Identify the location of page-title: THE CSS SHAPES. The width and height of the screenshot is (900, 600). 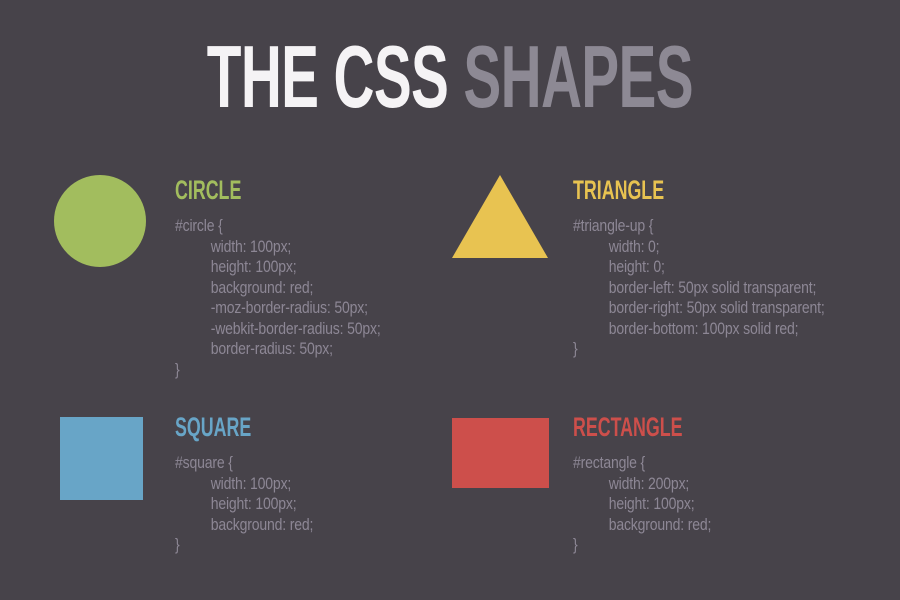
(450, 77).